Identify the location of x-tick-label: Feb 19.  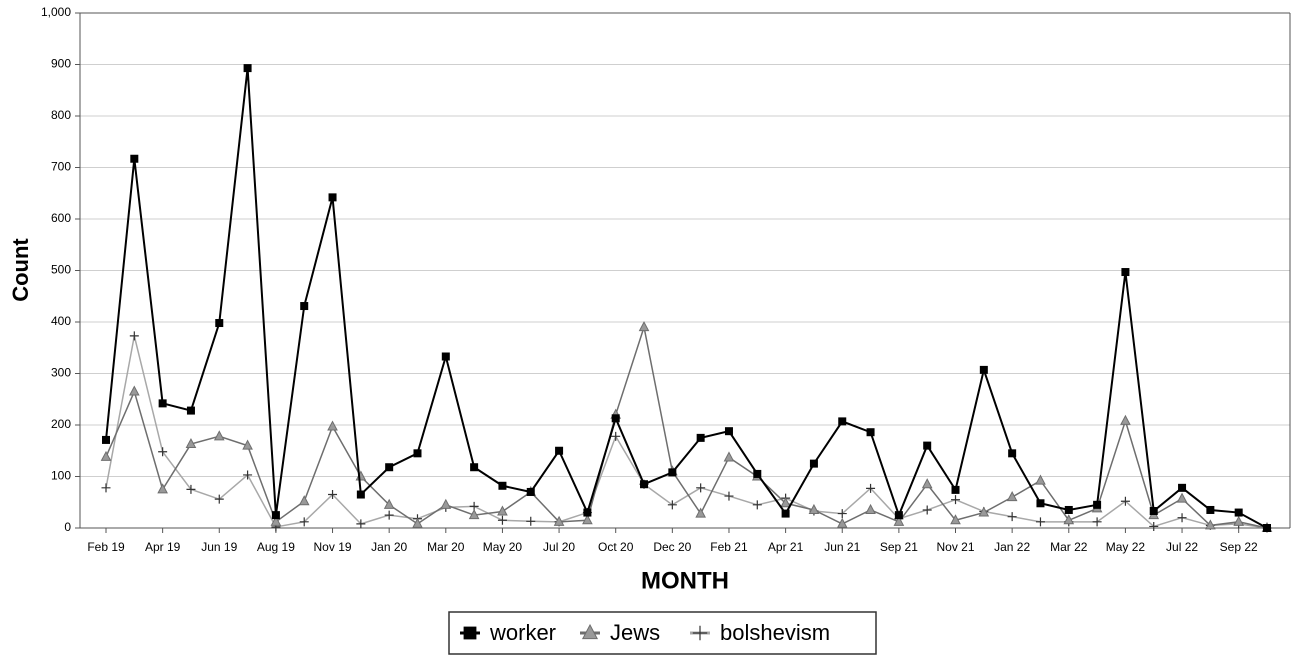
(106, 547).